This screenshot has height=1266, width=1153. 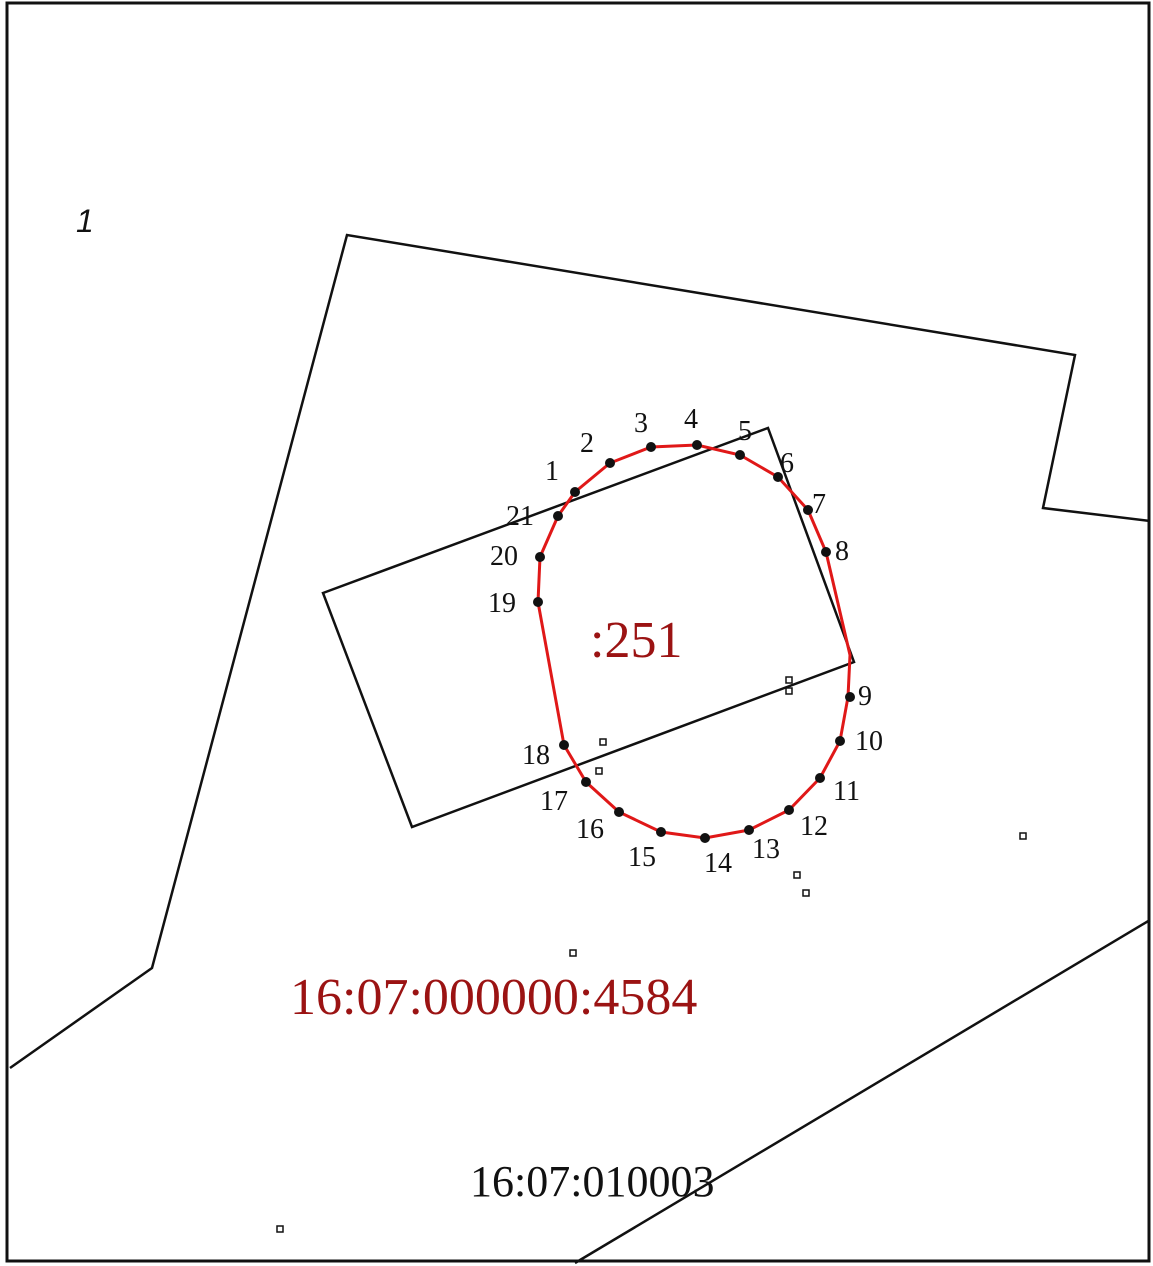 I want to click on contour-vertex-label: 3, so click(x=641, y=423).